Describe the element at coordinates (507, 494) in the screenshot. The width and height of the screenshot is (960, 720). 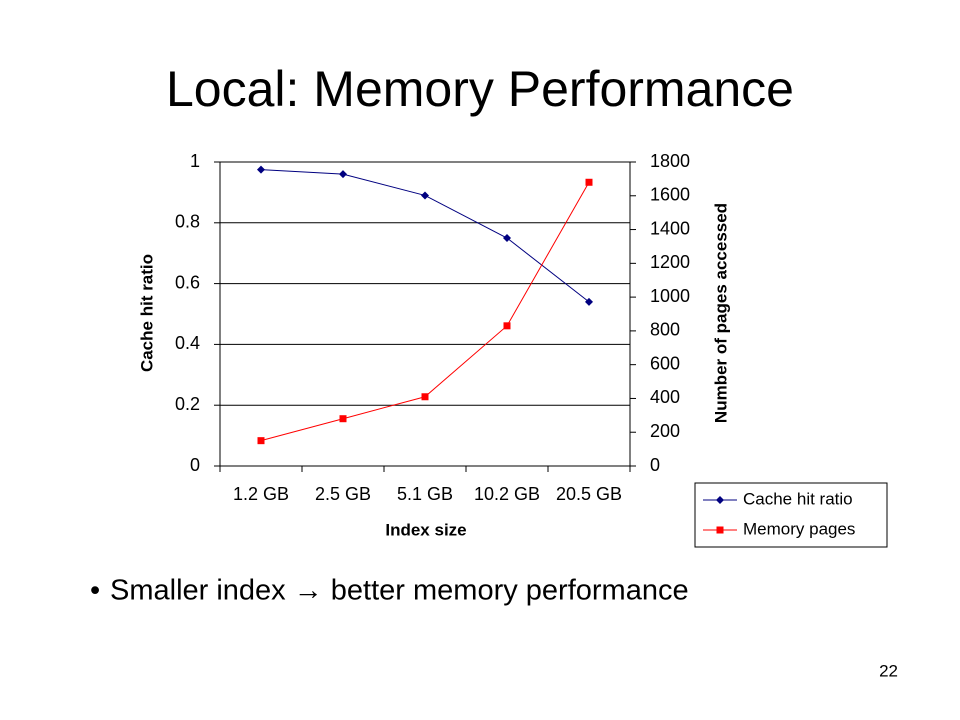
I see `x-tick-label: 10.2 GB` at that location.